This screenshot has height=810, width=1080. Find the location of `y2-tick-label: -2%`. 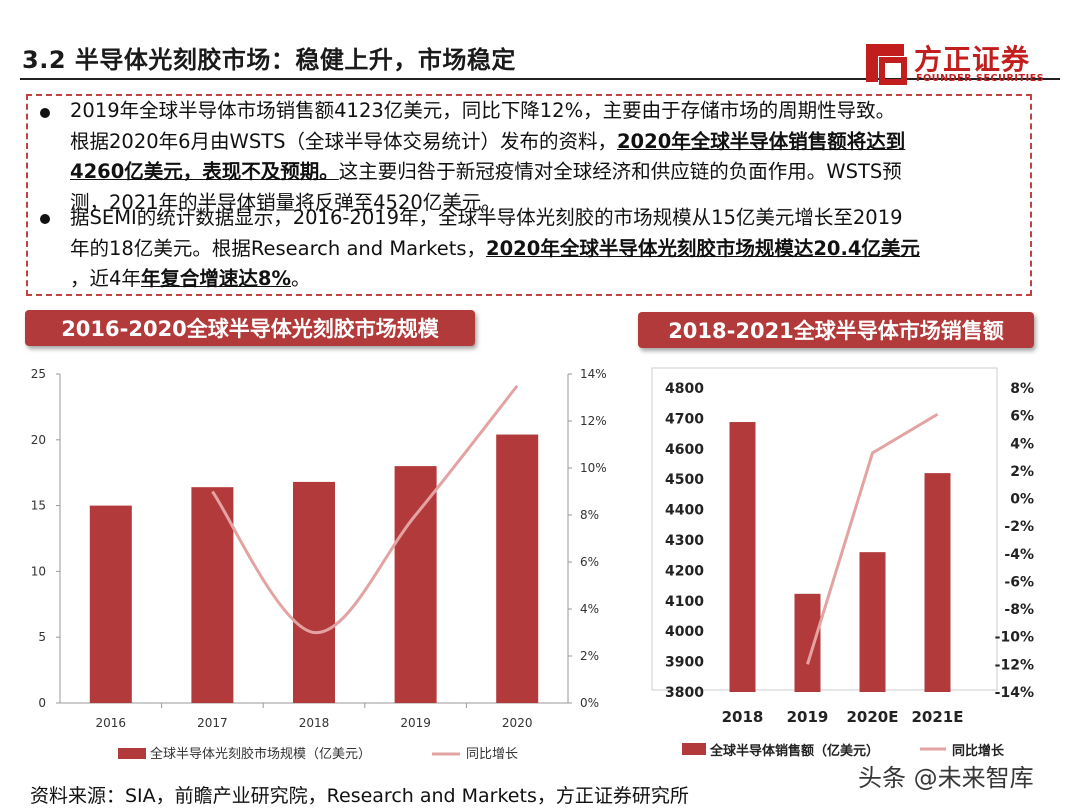

y2-tick-label: -2% is located at coordinates (1019, 527).